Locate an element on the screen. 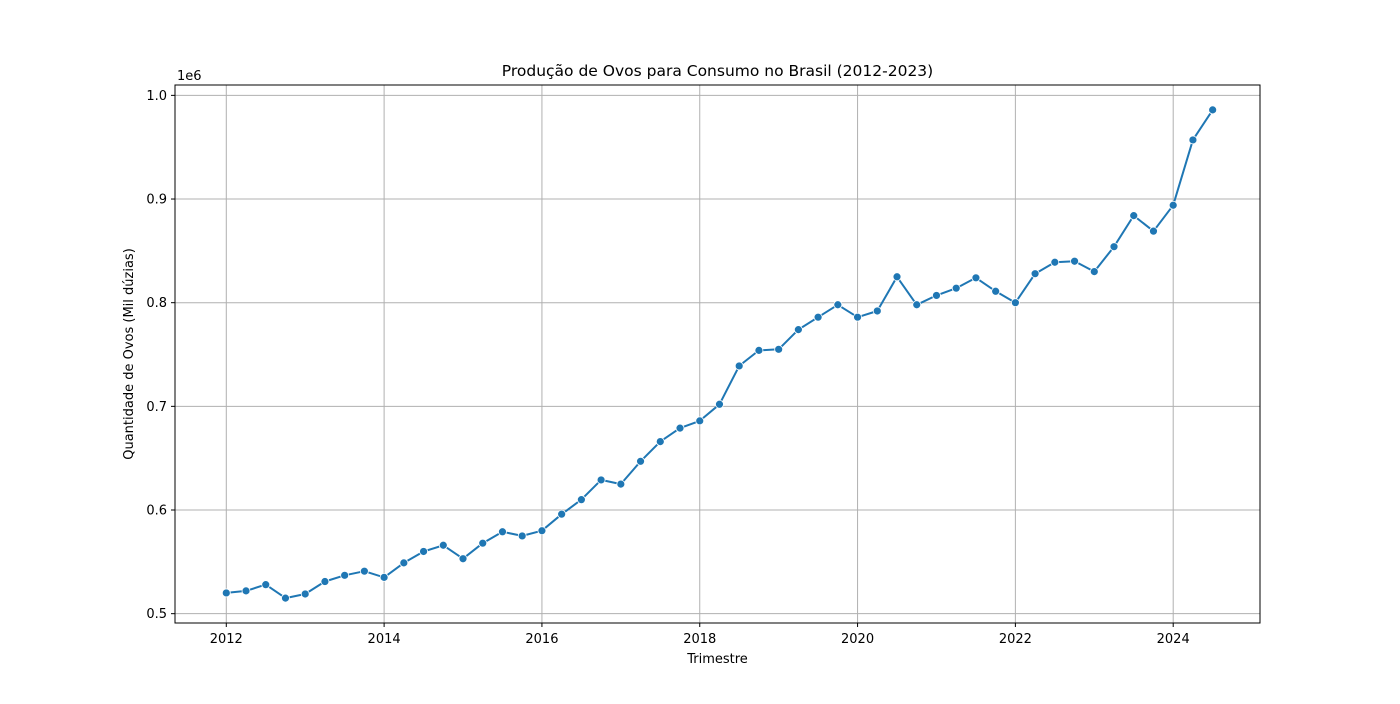 The width and height of the screenshot is (1400, 704). y-tick-label: 0.9 is located at coordinates (156, 200).